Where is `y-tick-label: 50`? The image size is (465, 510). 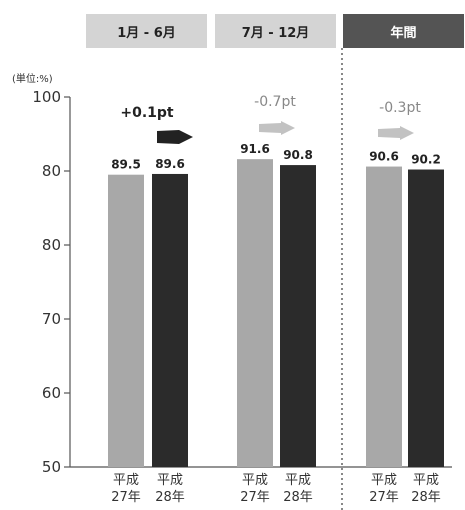
y-tick-label: 50 is located at coordinates (51, 467).